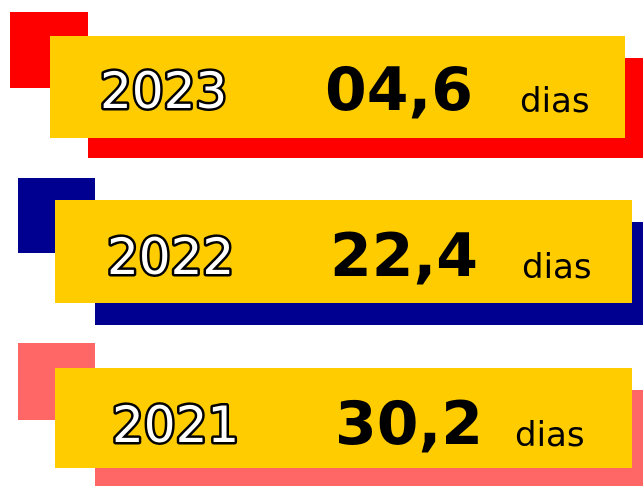 The image size is (643, 486). What do you see at coordinates (170, 257) in the screenshot?
I see `year: 2022` at bounding box center [170, 257].